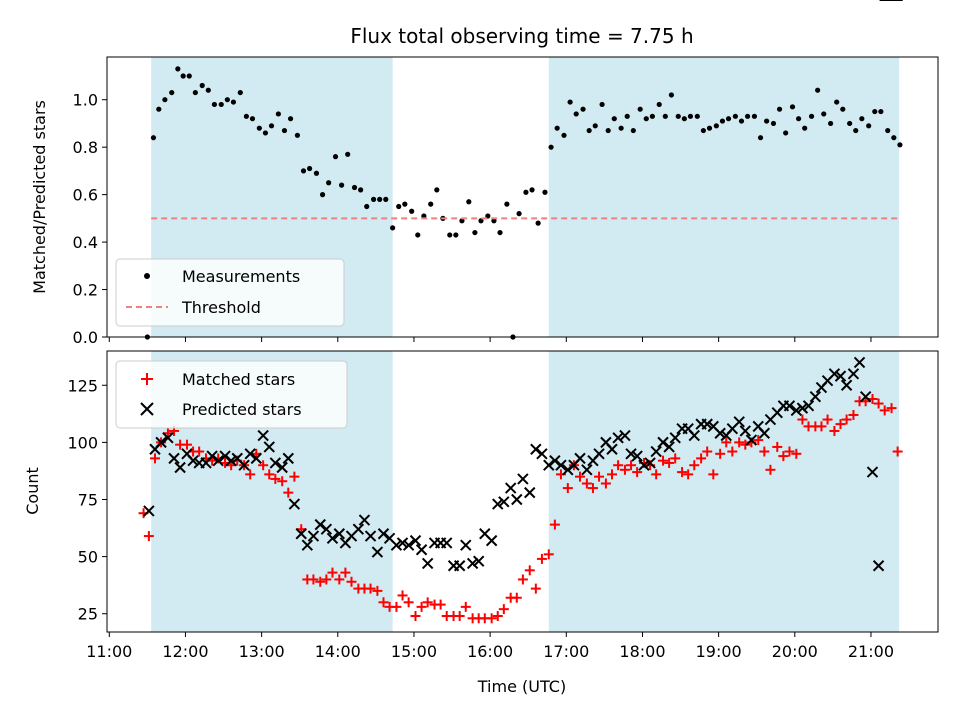 Image resolution: width=960 pixels, height=720 pixels. Describe the element at coordinates (147, 409) in the screenshot. I see `legend-predicted-marker` at that location.